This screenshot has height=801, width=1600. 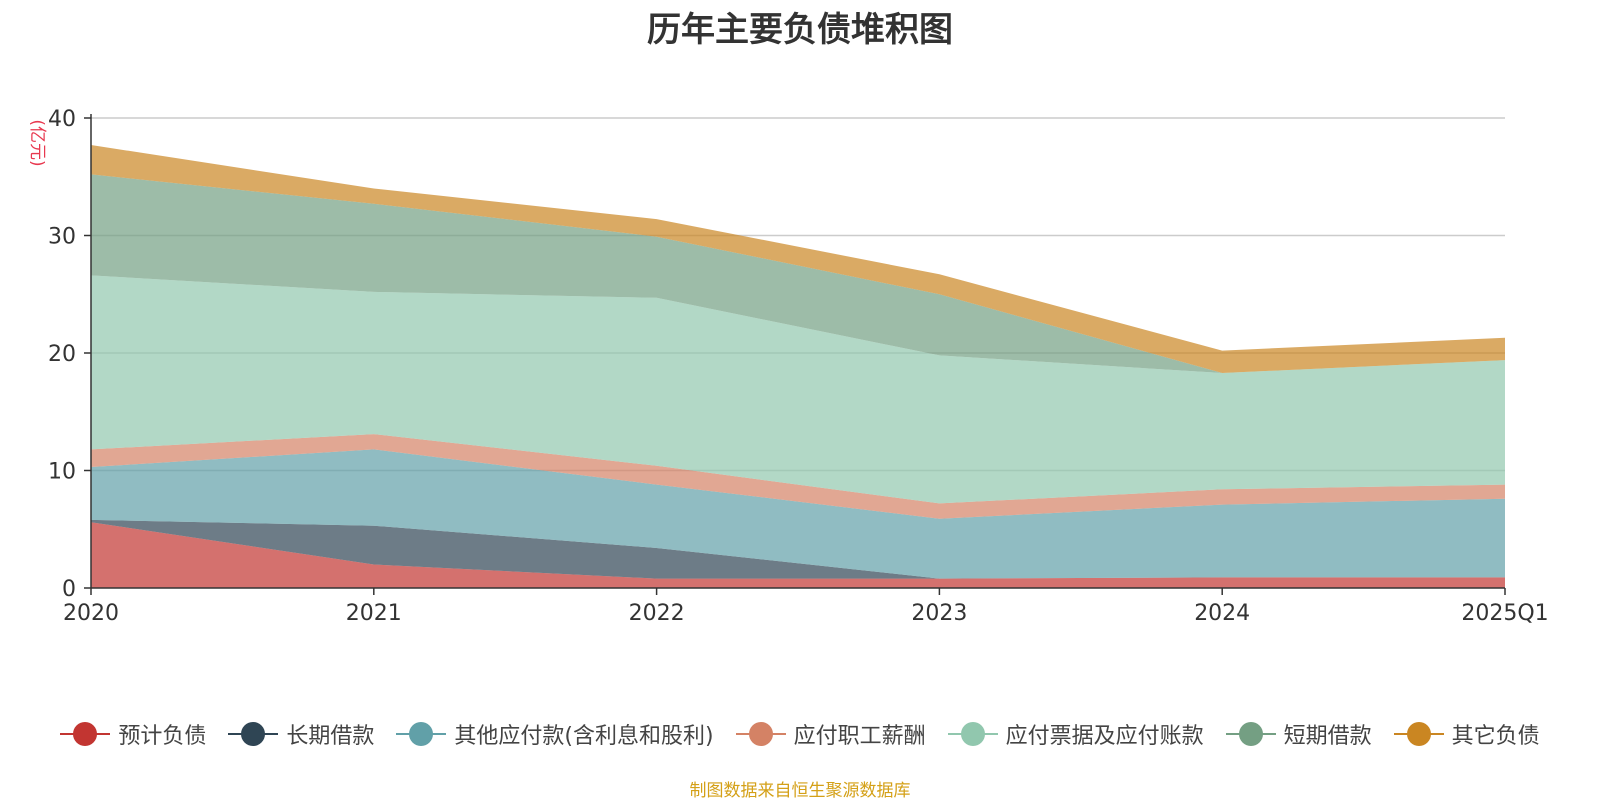 What do you see at coordinates (91, 613) in the screenshot?
I see `x-tick-label: 2020` at bounding box center [91, 613].